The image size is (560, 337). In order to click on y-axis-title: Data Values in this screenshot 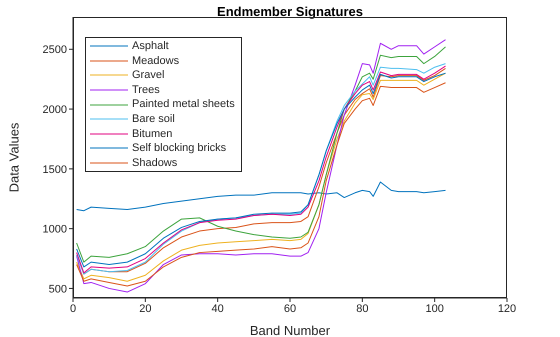, I will do `click(14, 157)`.